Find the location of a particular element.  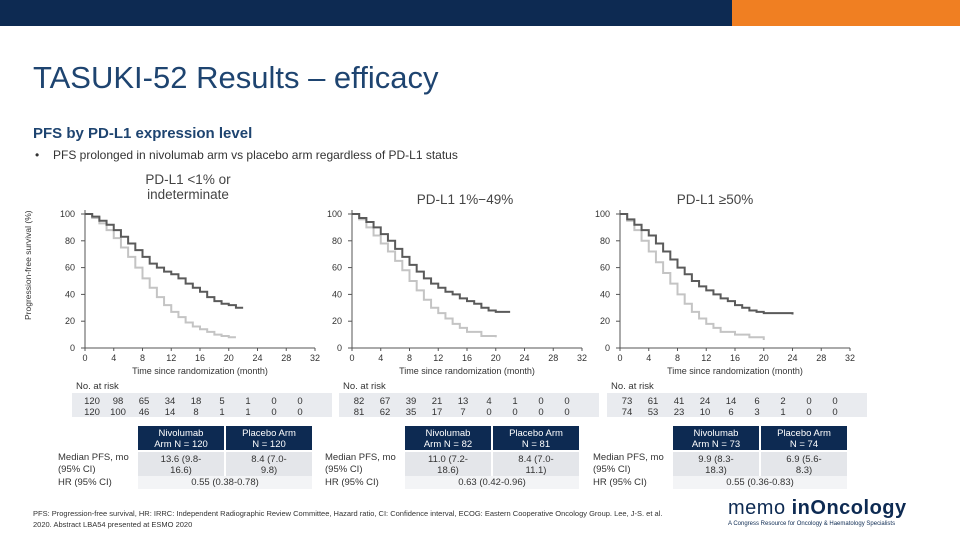

hr-label: HR (95% CI) is located at coordinates (85, 482).